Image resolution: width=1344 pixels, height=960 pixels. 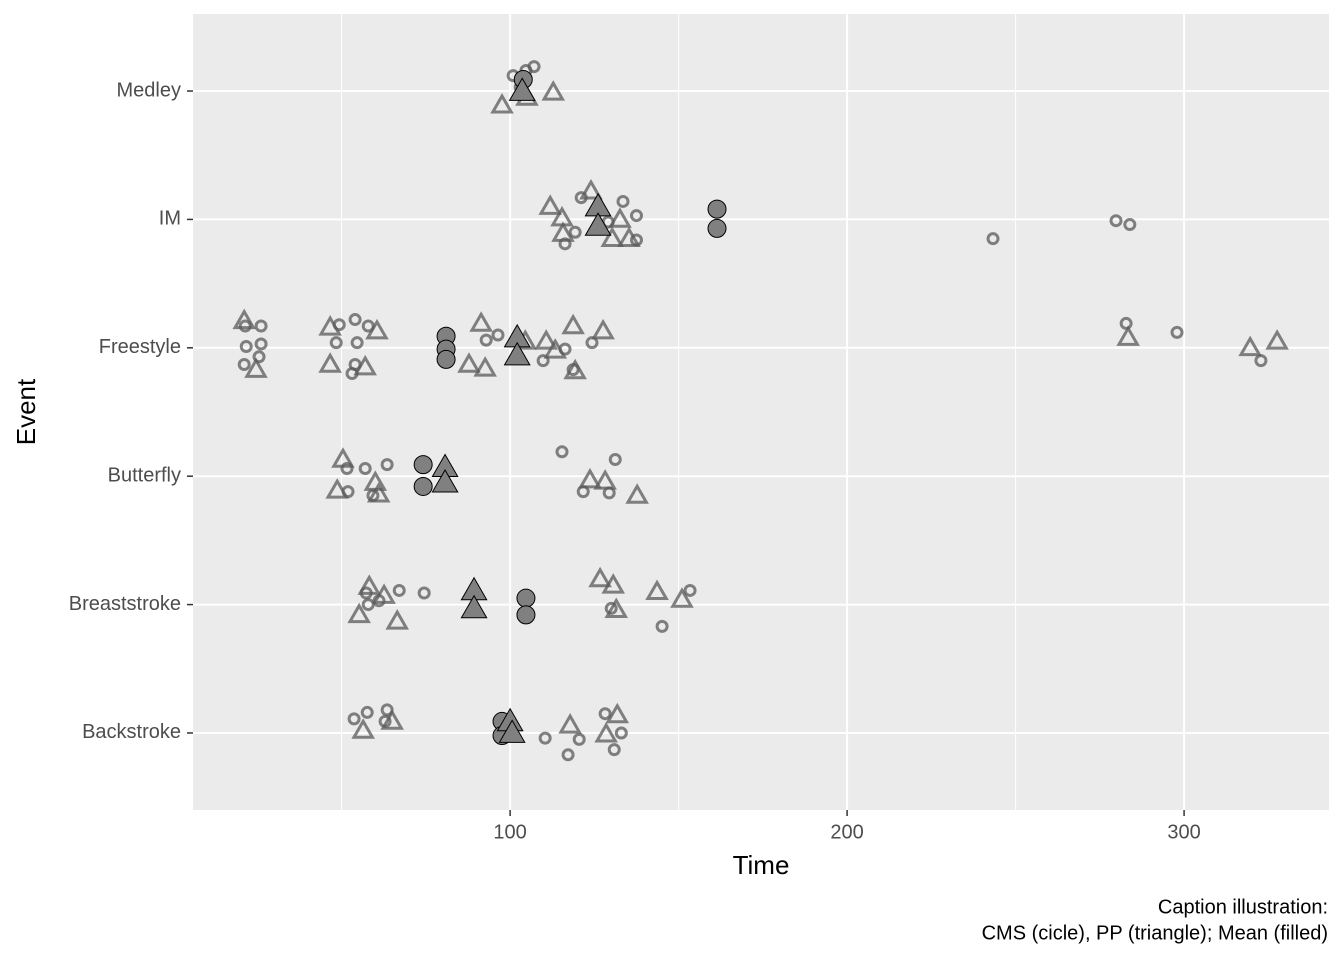 I want to click on x-axis-title: Time, so click(x=761, y=865).